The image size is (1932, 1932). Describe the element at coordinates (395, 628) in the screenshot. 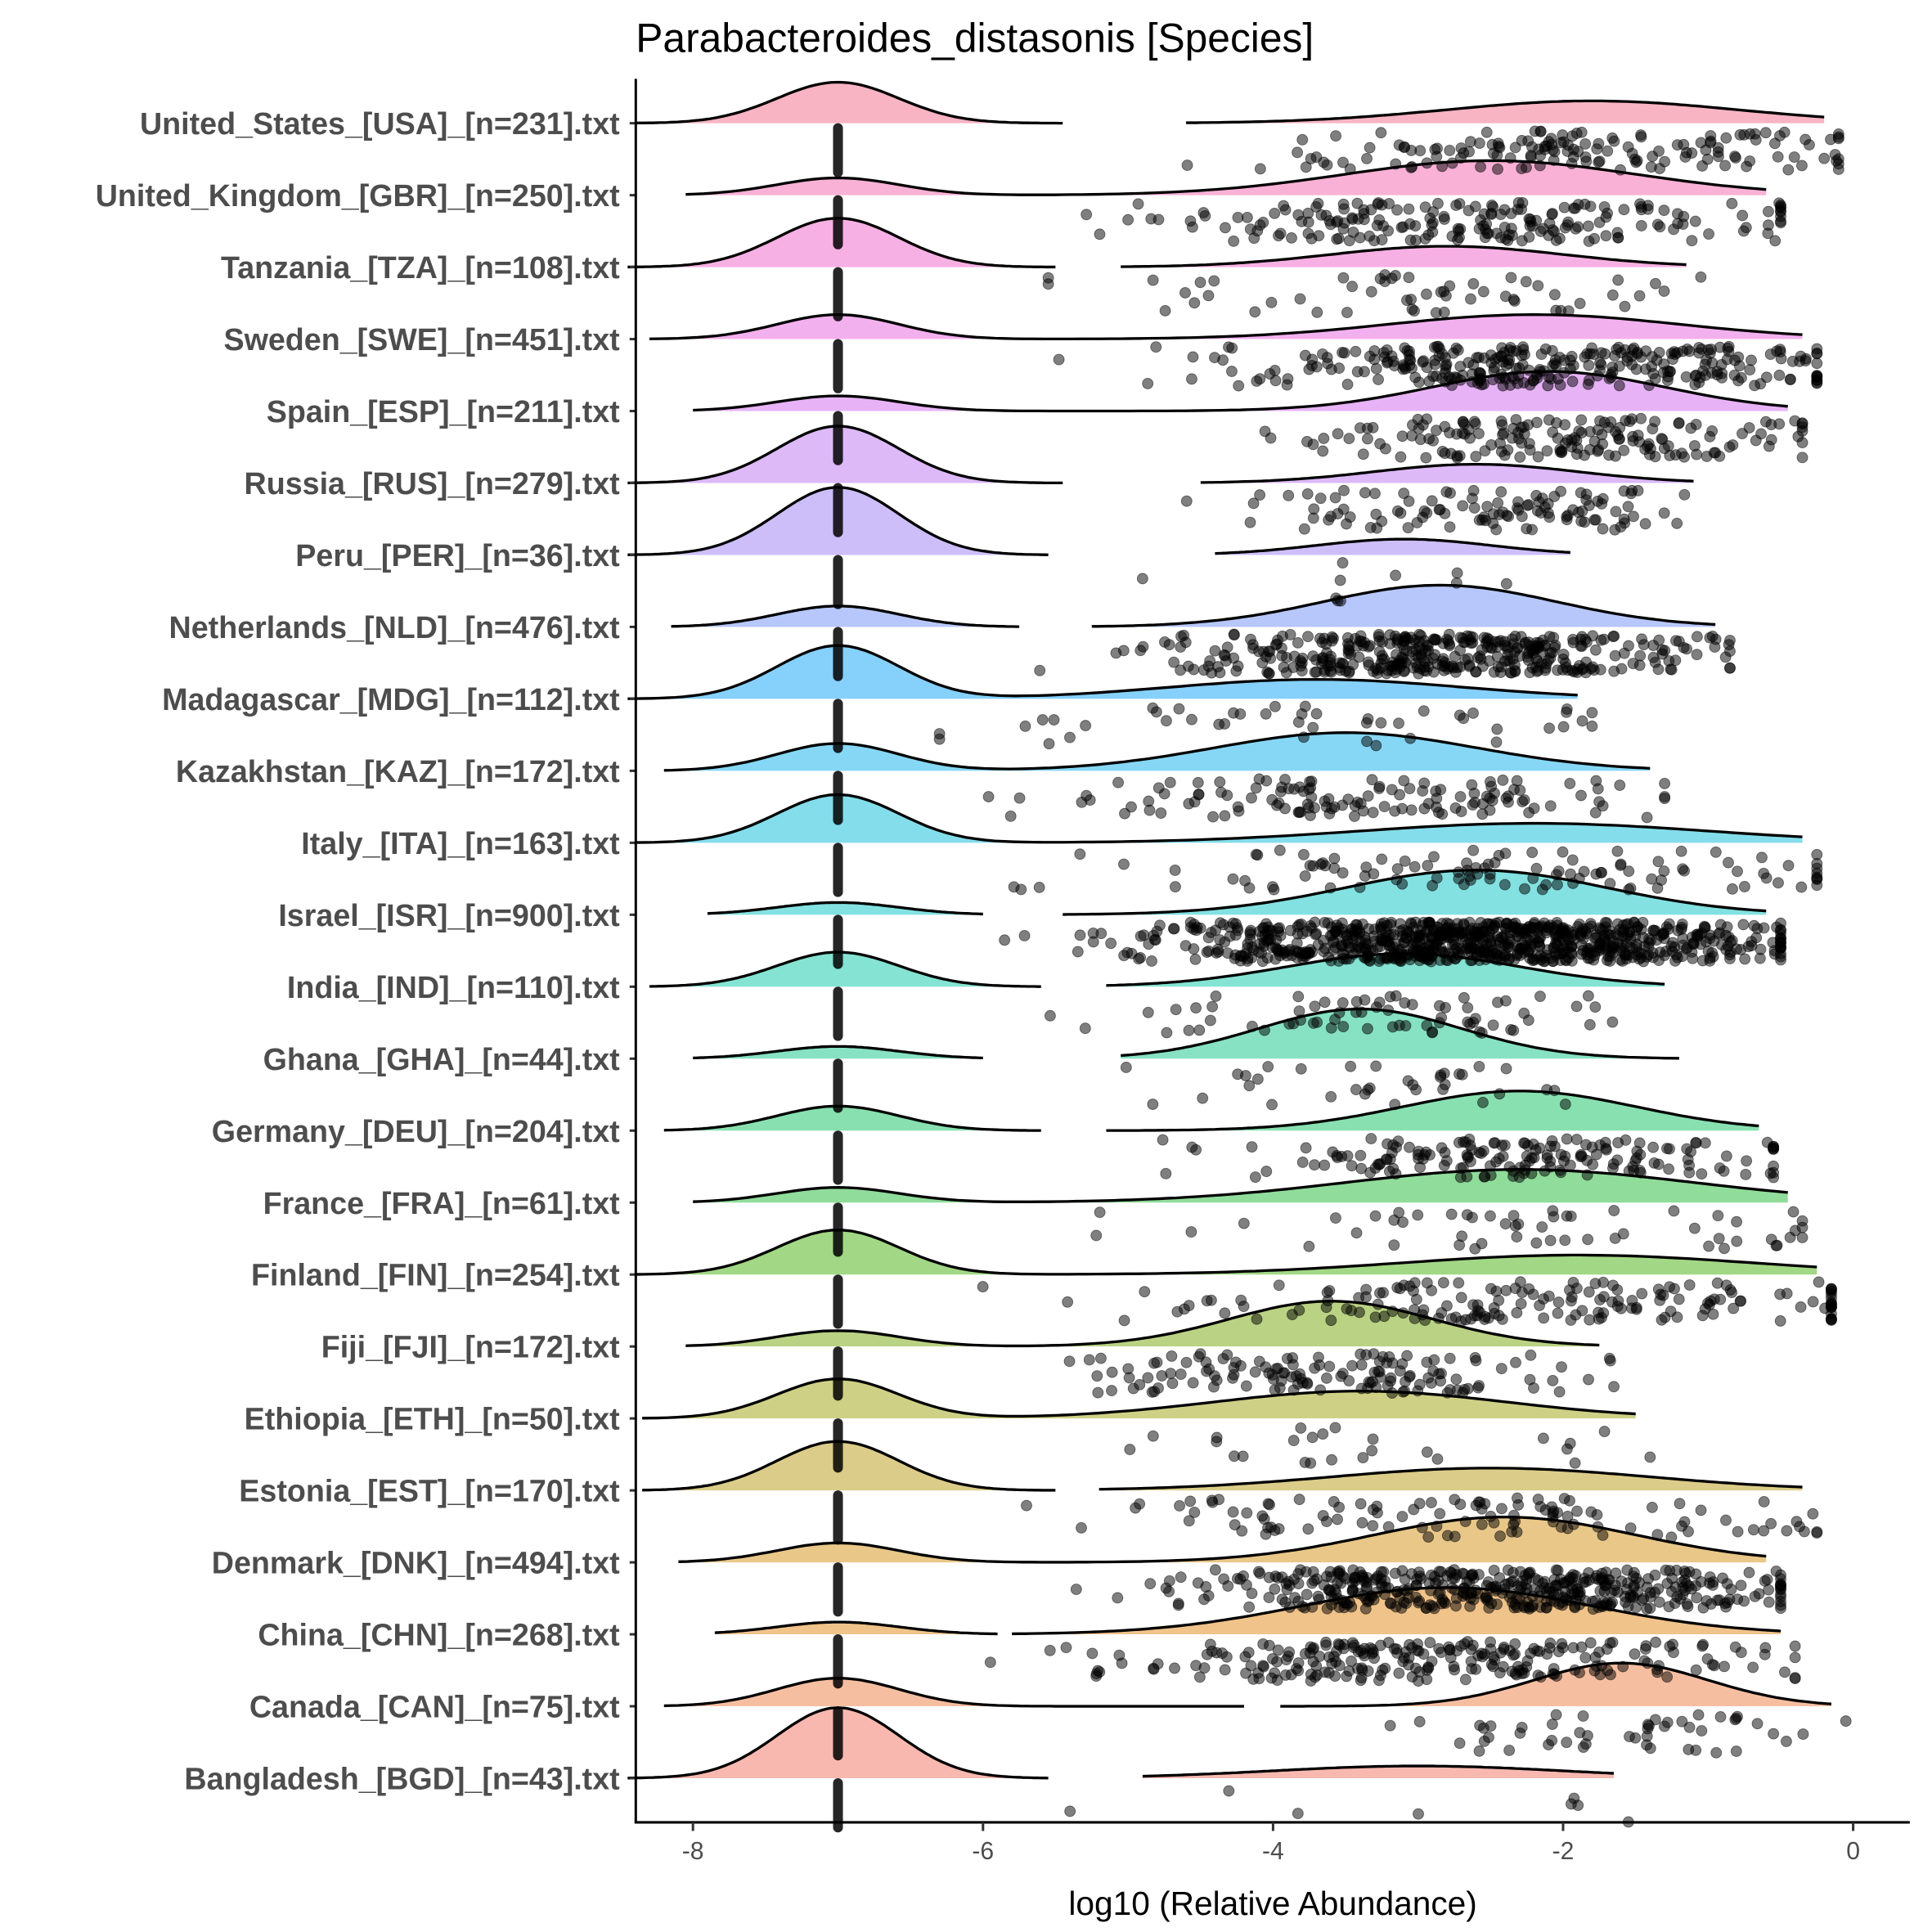

I see `y-tick-label: Netherlands_[NLD]_[n=476].txt` at that location.